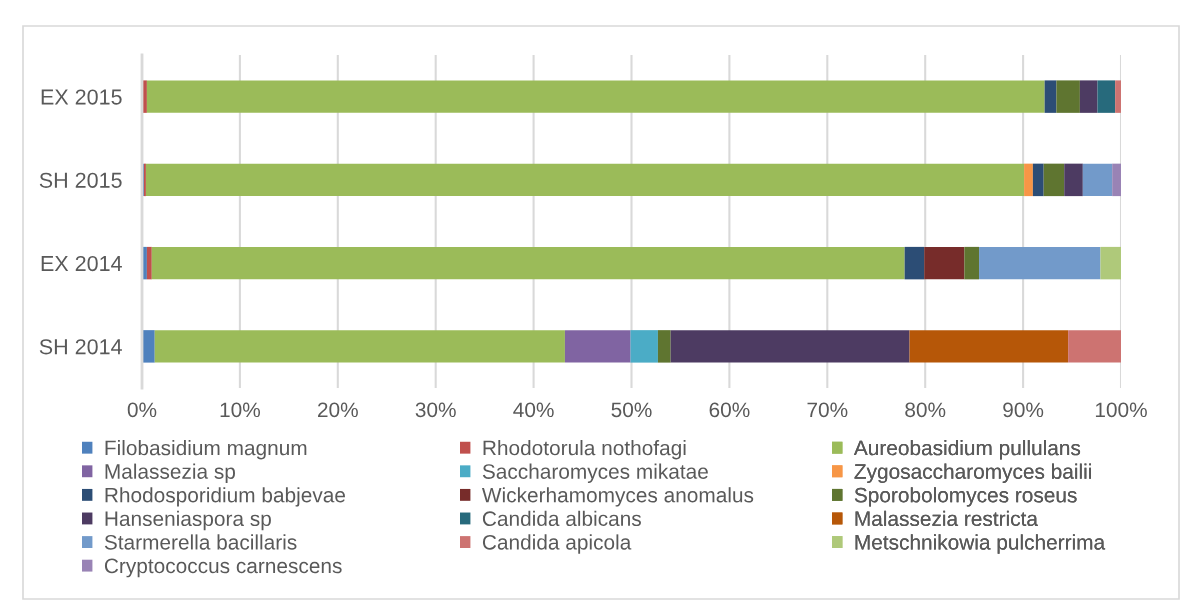  I want to click on legend-label: Wickerhamomyces anomalus, so click(617, 497).